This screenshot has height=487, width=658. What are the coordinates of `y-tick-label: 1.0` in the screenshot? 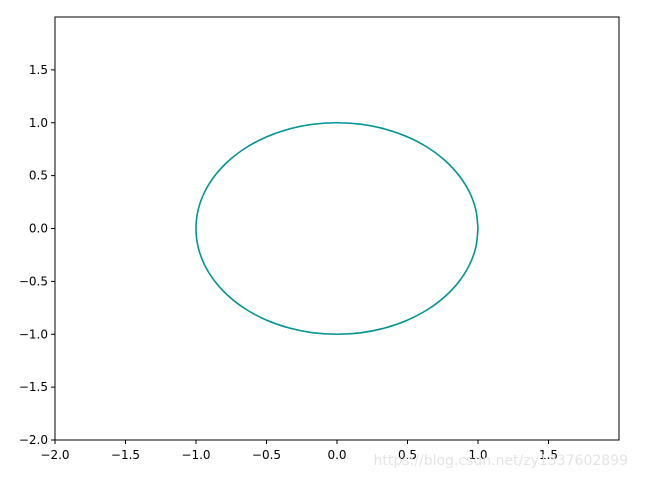 It's located at (38, 123).